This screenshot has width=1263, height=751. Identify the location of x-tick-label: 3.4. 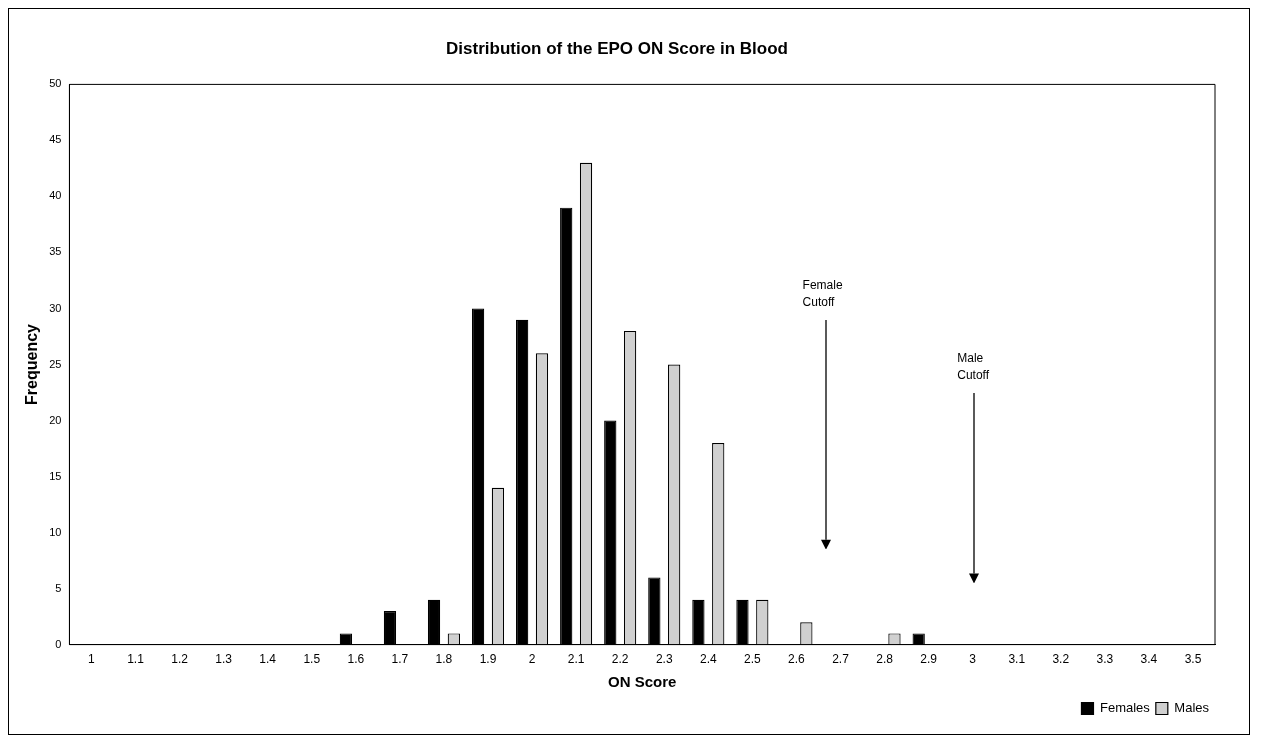
(1149, 659).